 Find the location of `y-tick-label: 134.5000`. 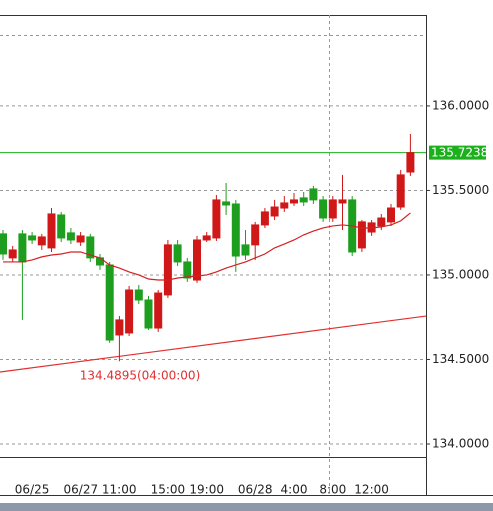

y-tick-label: 134.5000 is located at coordinates (460, 359).